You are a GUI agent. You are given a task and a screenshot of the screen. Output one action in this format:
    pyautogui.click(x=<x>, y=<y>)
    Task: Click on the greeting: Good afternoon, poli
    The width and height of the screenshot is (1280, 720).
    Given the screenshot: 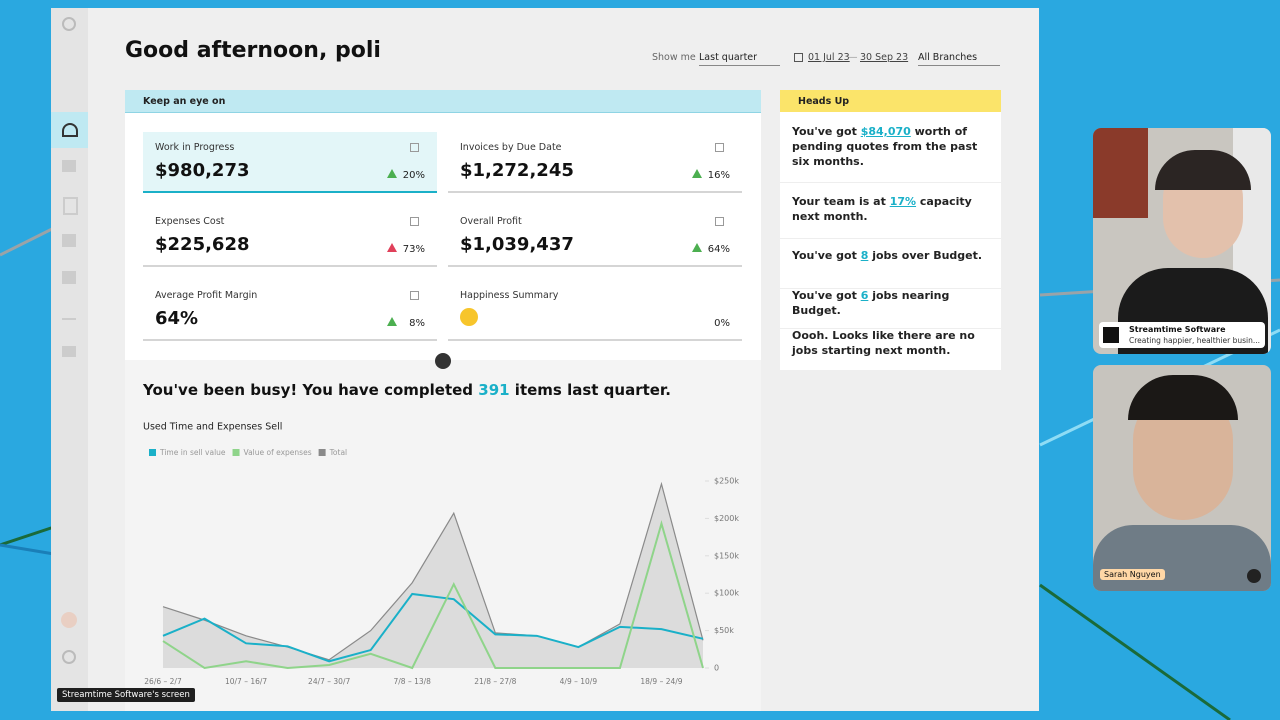 What is the action you would take?
    pyautogui.click(x=253, y=50)
    